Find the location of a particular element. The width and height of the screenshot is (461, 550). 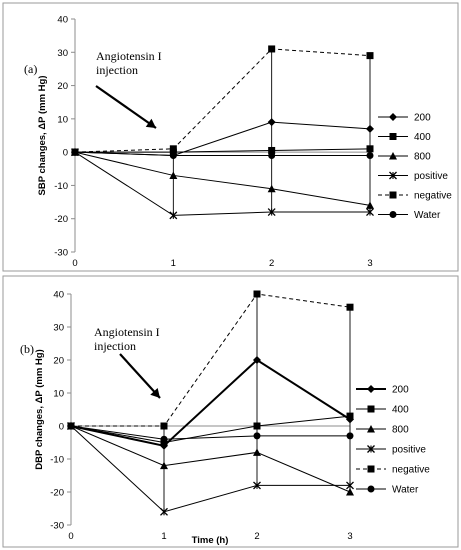

x-tick-label: 3 is located at coordinates (369, 263).